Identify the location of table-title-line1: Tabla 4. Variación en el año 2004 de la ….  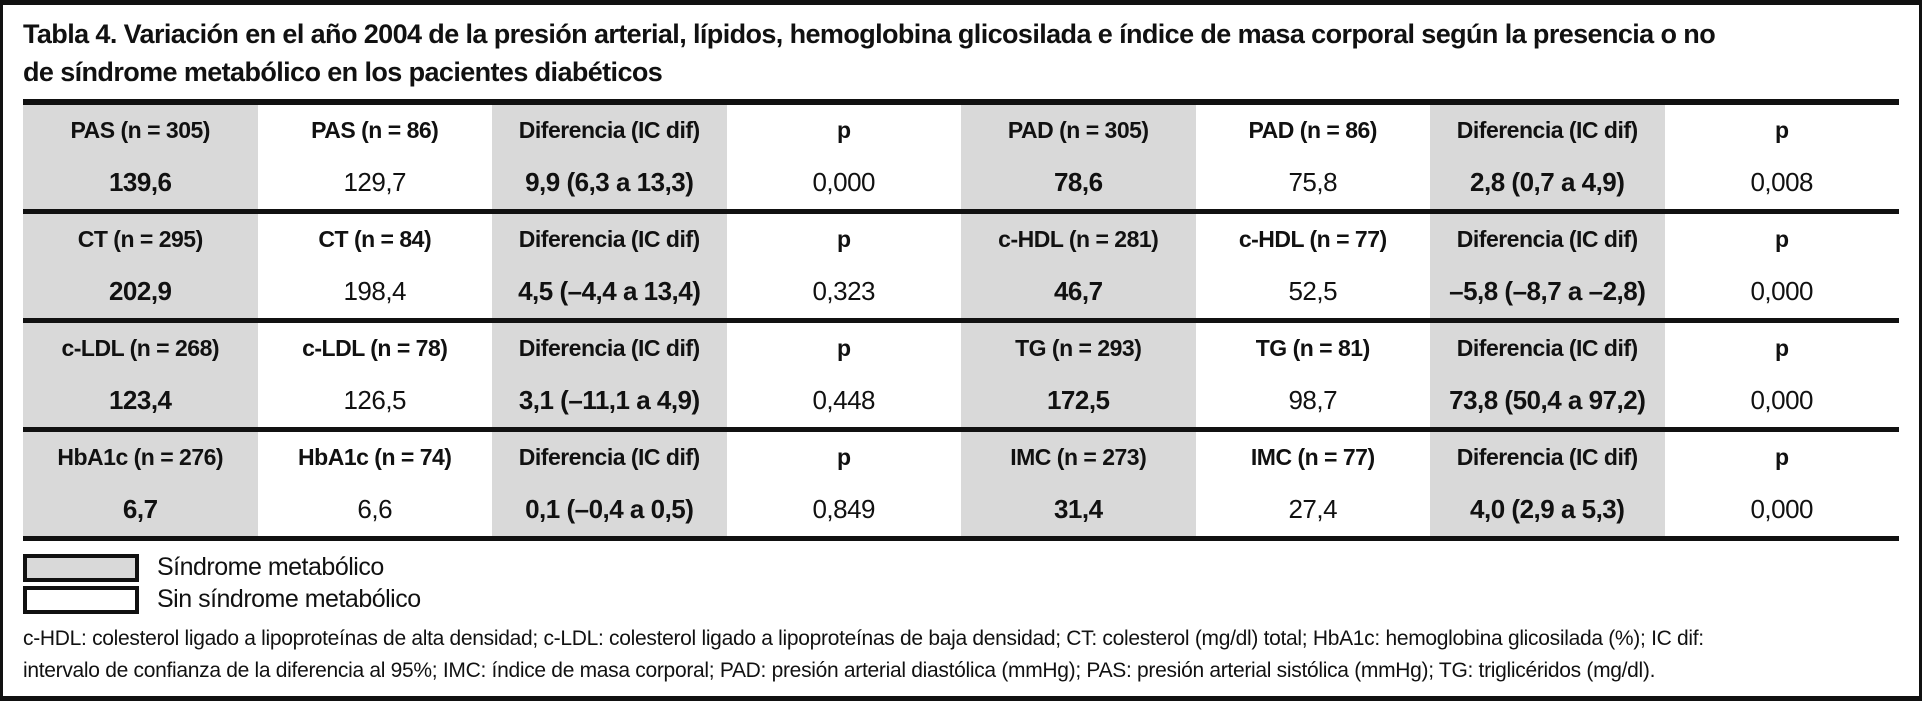
(869, 34).